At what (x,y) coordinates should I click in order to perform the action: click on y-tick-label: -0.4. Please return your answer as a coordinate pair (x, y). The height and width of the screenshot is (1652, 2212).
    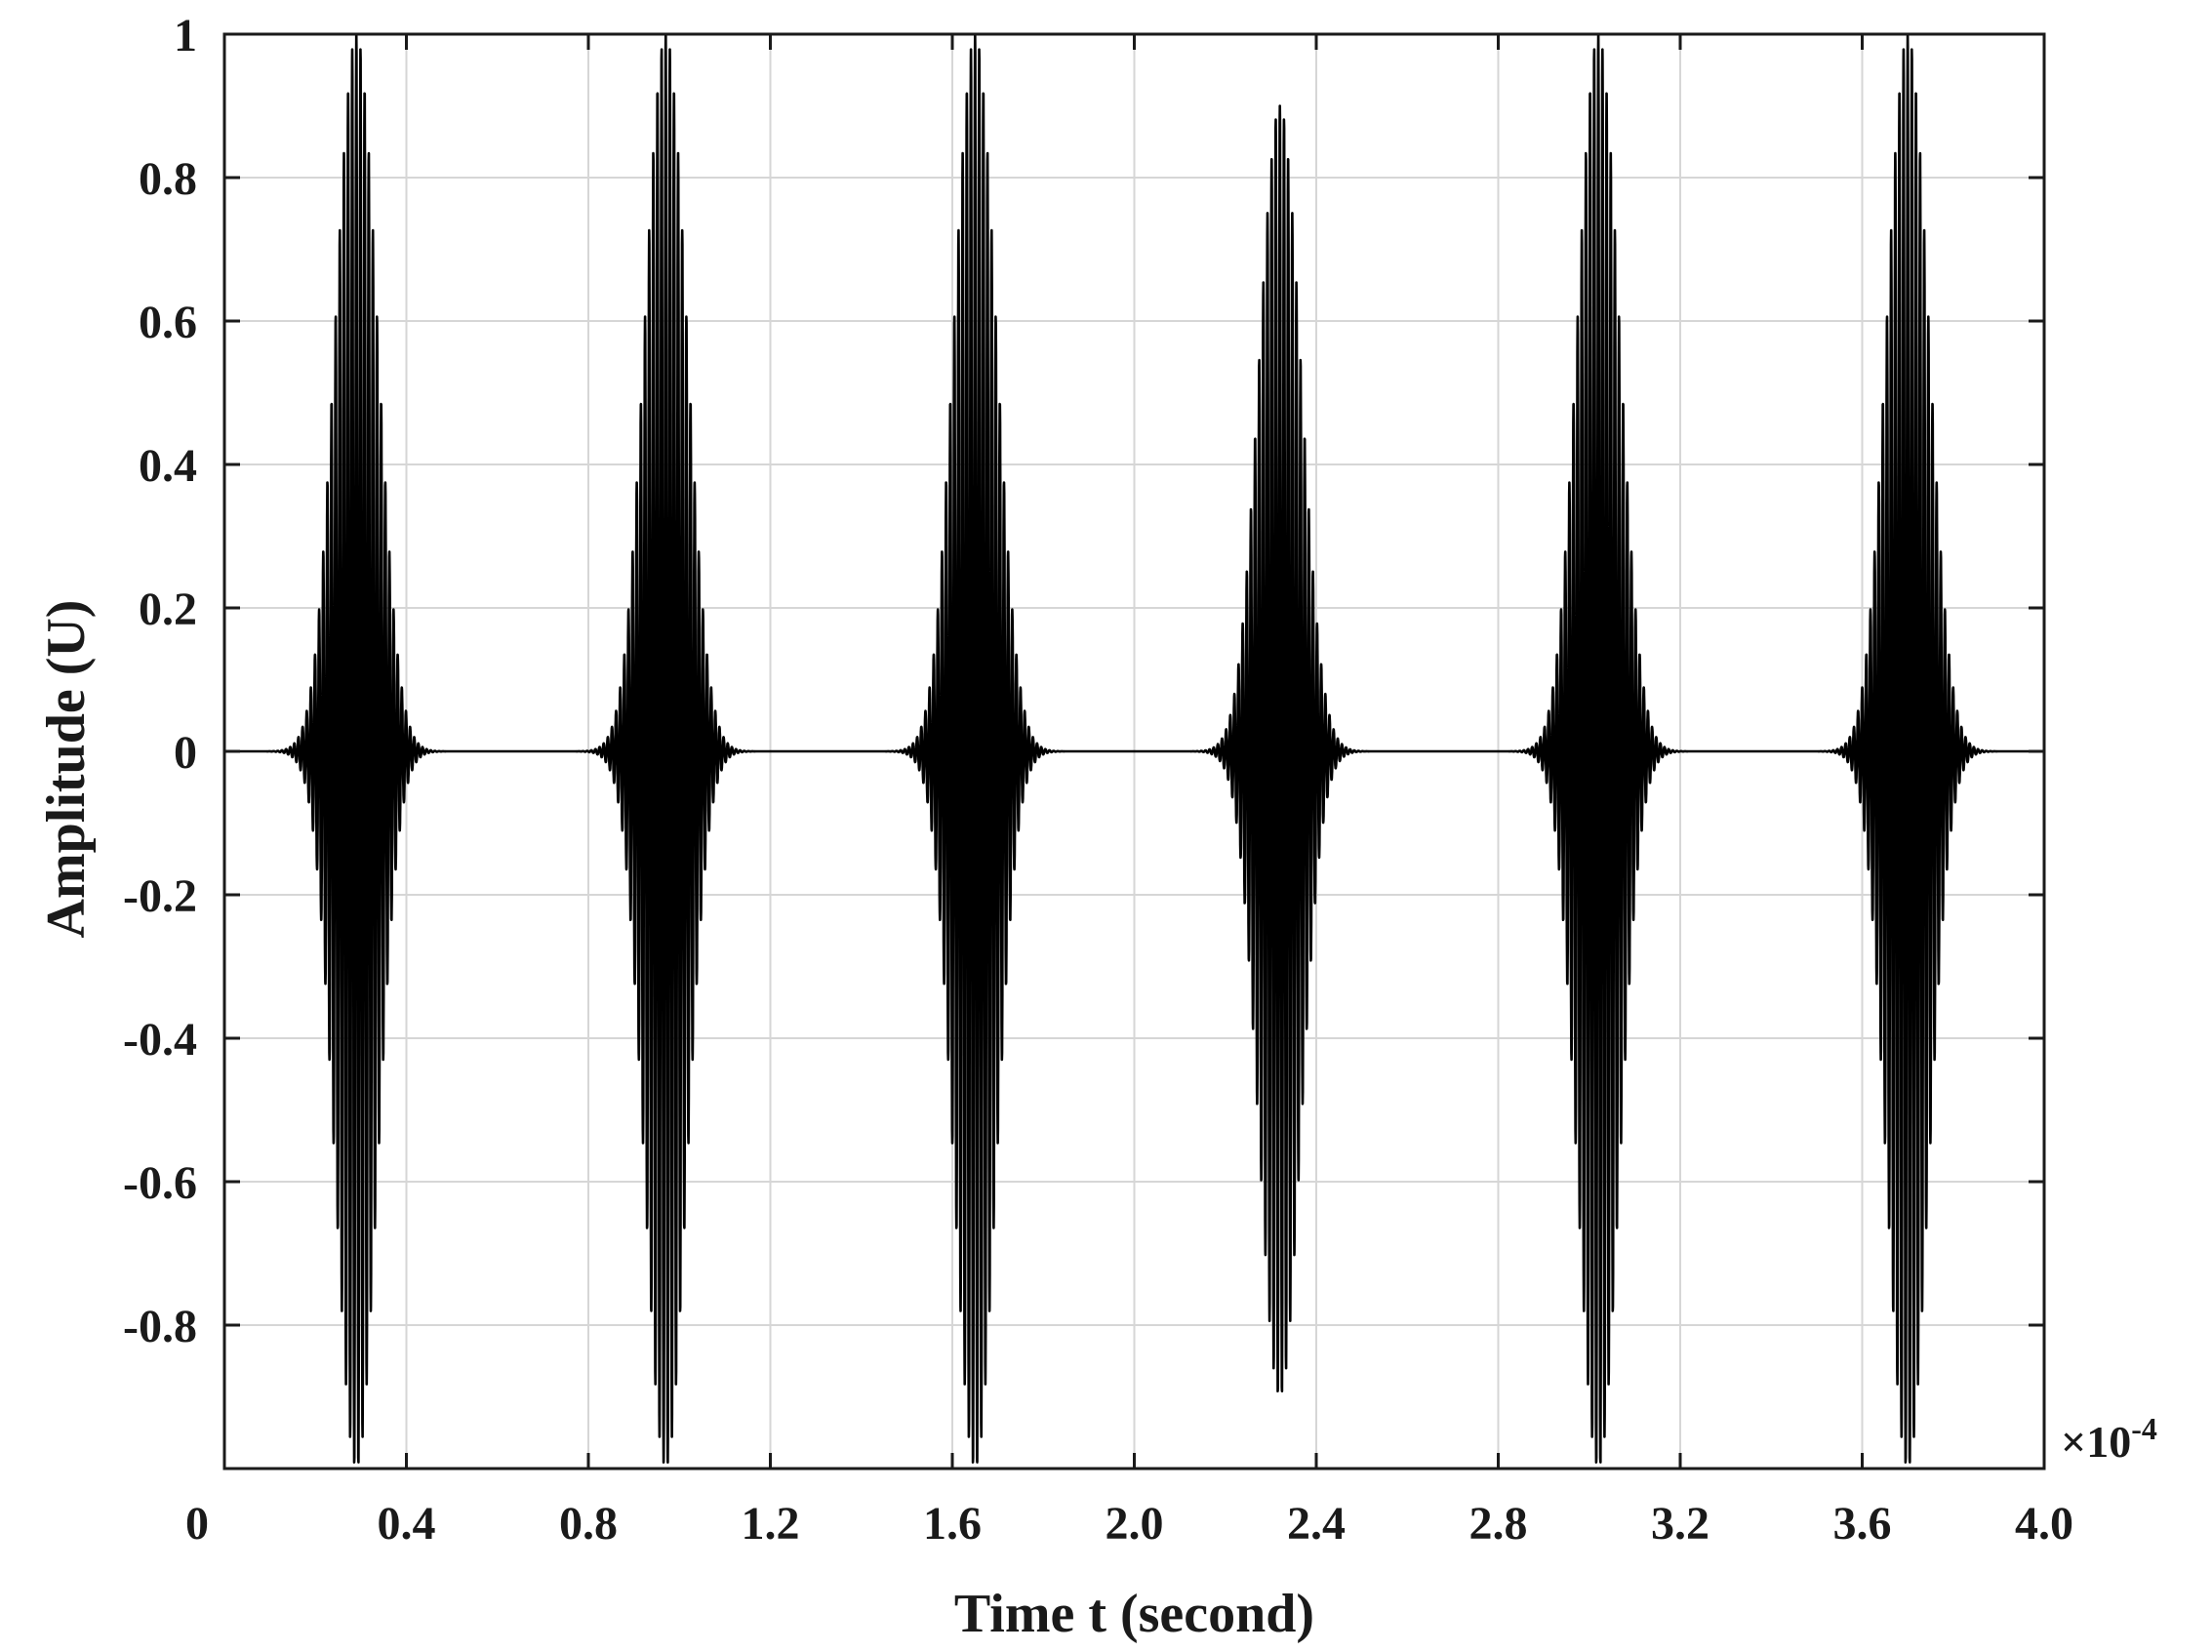
    Looking at the image, I should click on (160, 1040).